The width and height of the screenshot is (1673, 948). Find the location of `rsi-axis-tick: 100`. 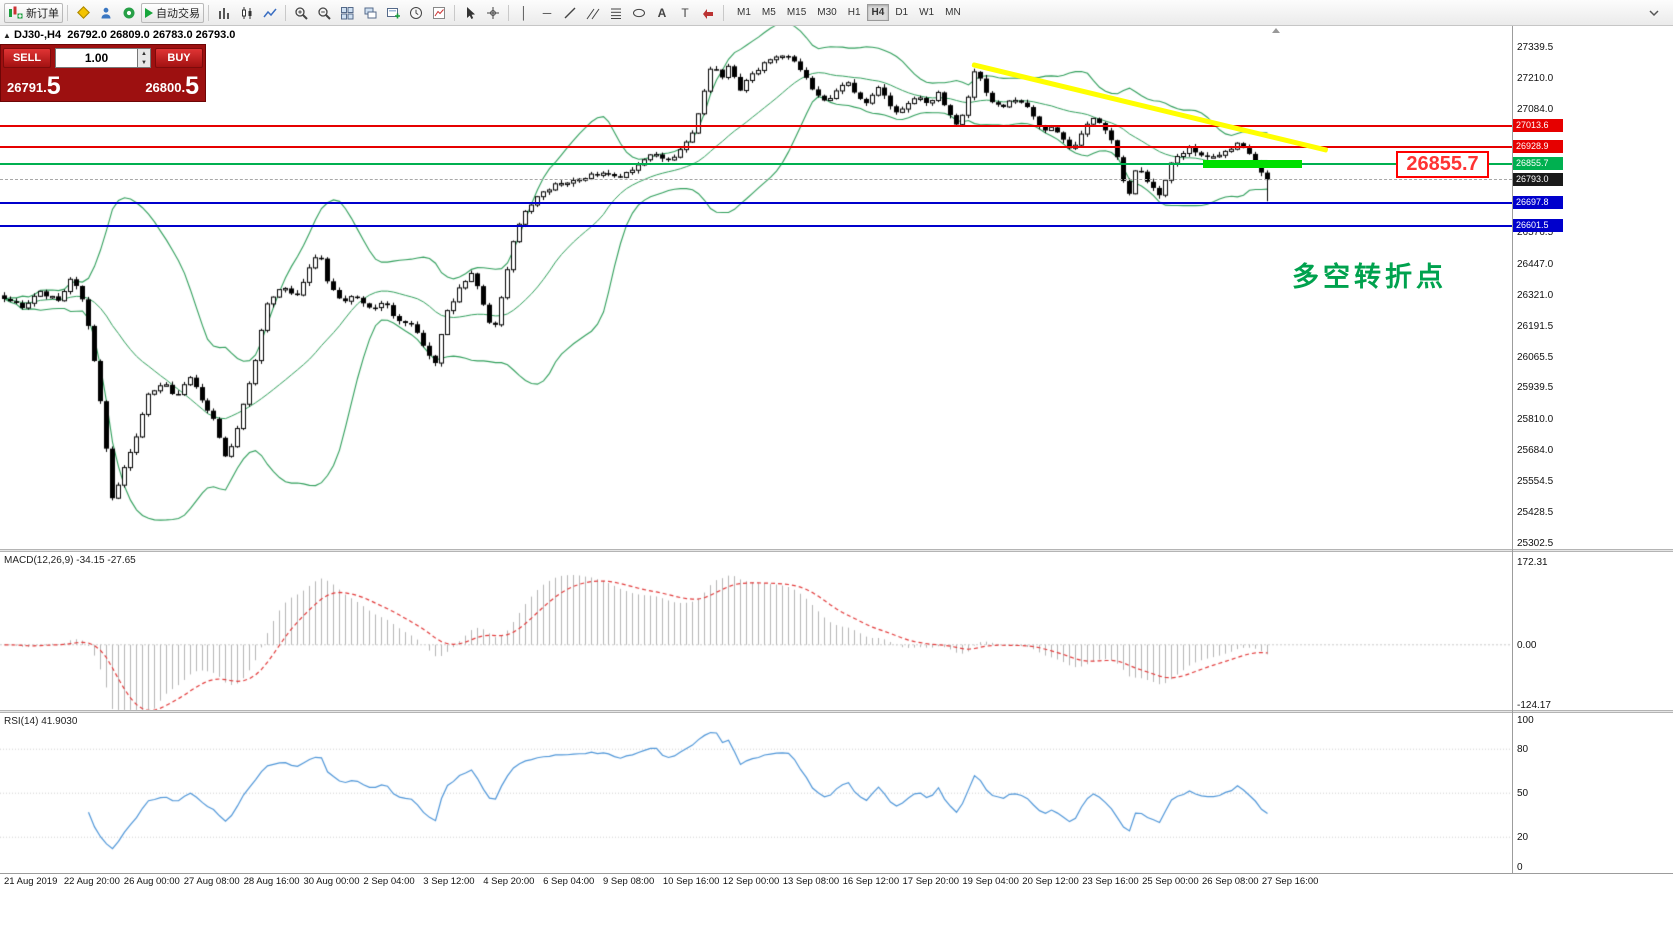

rsi-axis-tick: 100 is located at coordinates (1525, 720).